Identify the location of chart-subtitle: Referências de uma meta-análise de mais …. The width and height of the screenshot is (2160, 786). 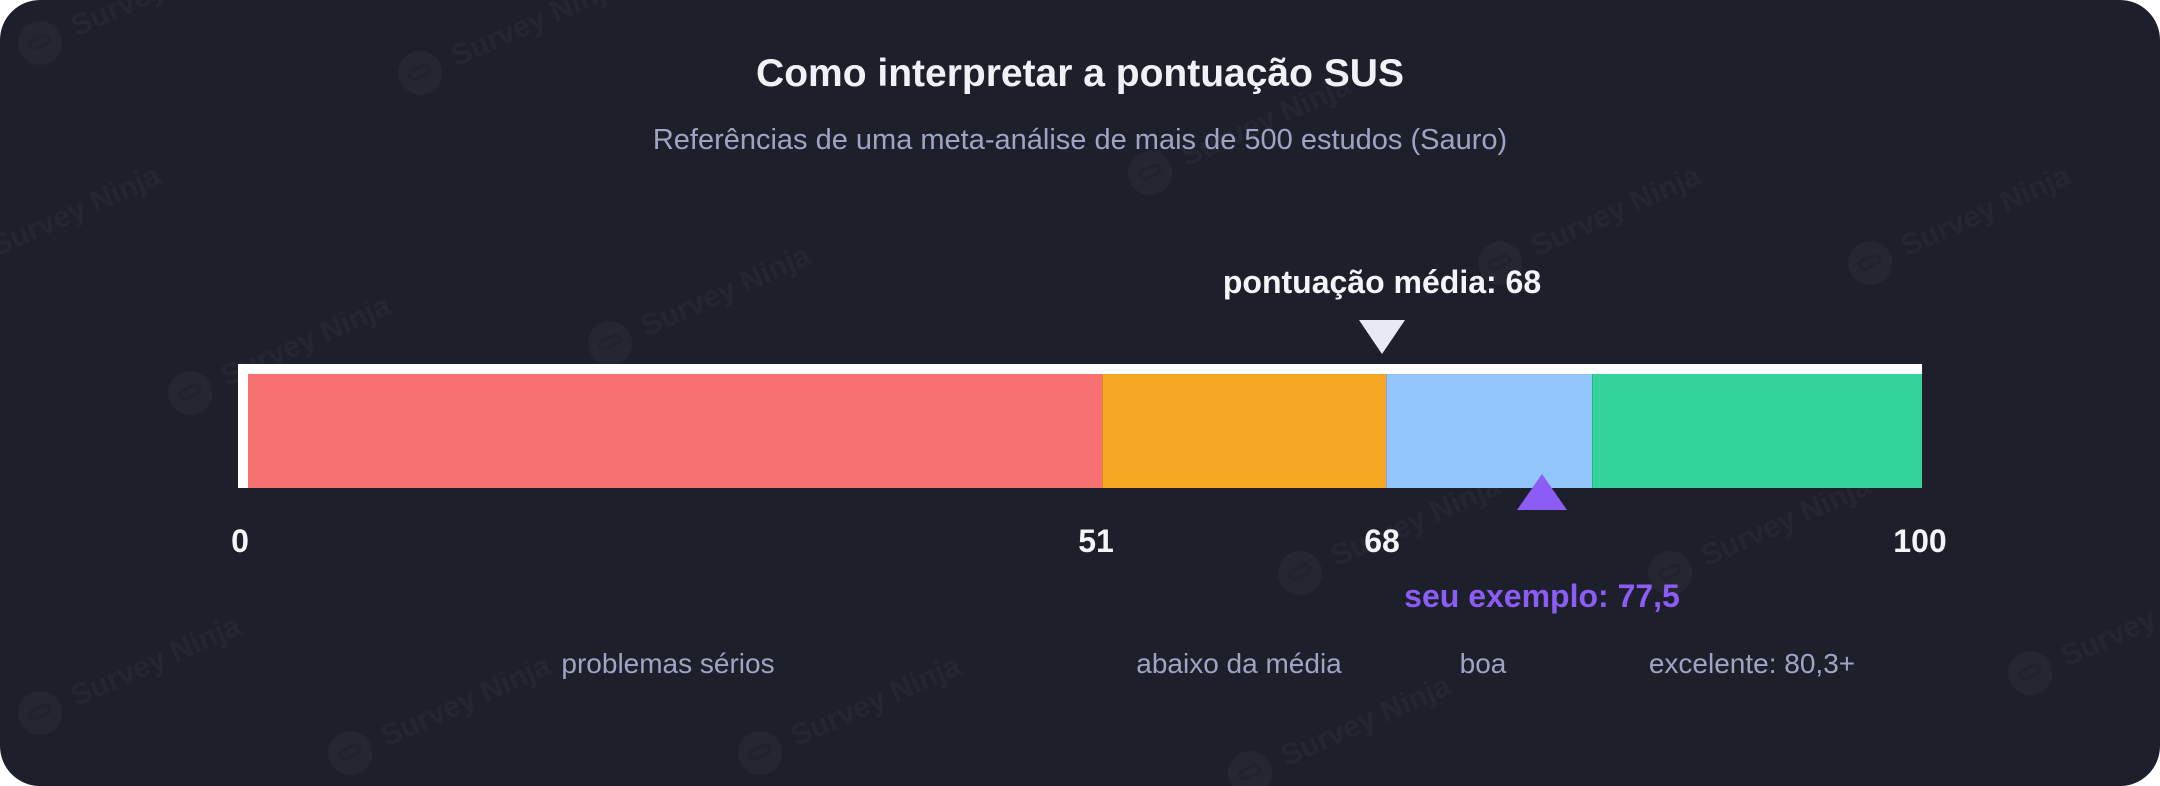
(1080, 140).